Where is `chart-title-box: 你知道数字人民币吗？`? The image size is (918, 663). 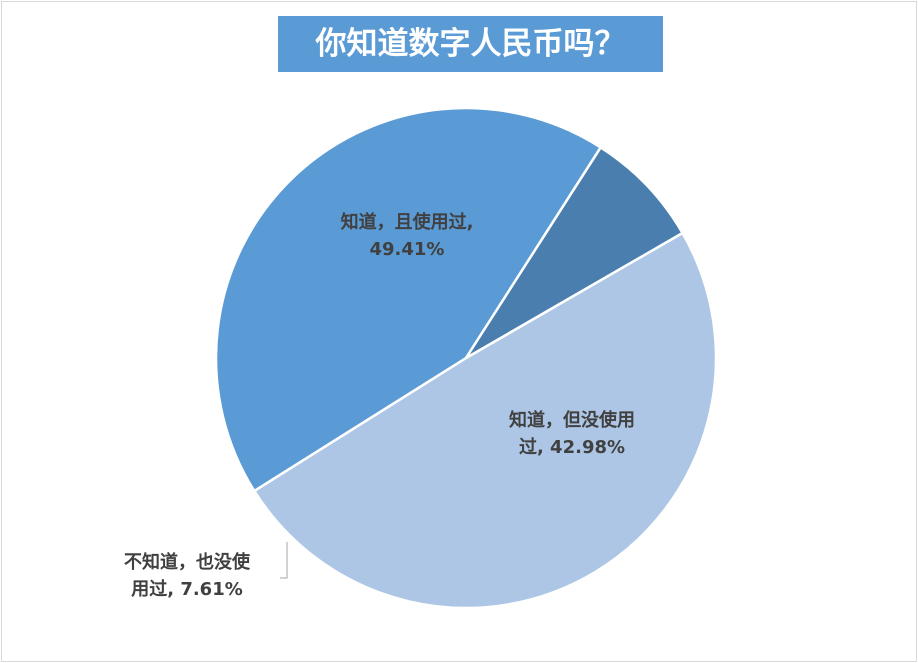 chart-title-box: 你知道数字人民币吗？ is located at coordinates (470, 44).